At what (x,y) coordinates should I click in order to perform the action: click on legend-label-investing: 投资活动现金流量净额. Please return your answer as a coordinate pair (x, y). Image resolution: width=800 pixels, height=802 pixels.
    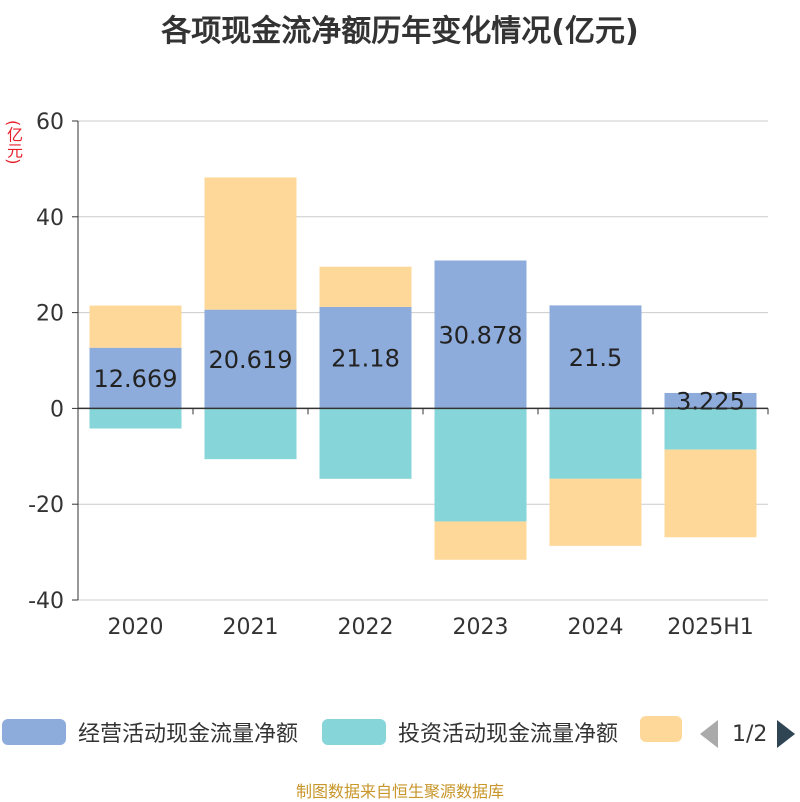
    Looking at the image, I should click on (508, 734).